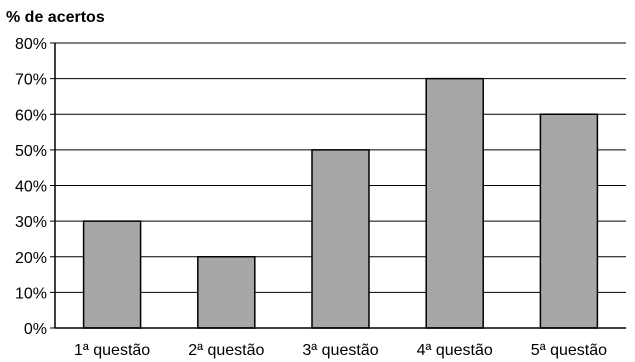 The width and height of the screenshot is (635, 362). What do you see at coordinates (31, 293) in the screenshot?
I see `y-tick-label: 10%` at bounding box center [31, 293].